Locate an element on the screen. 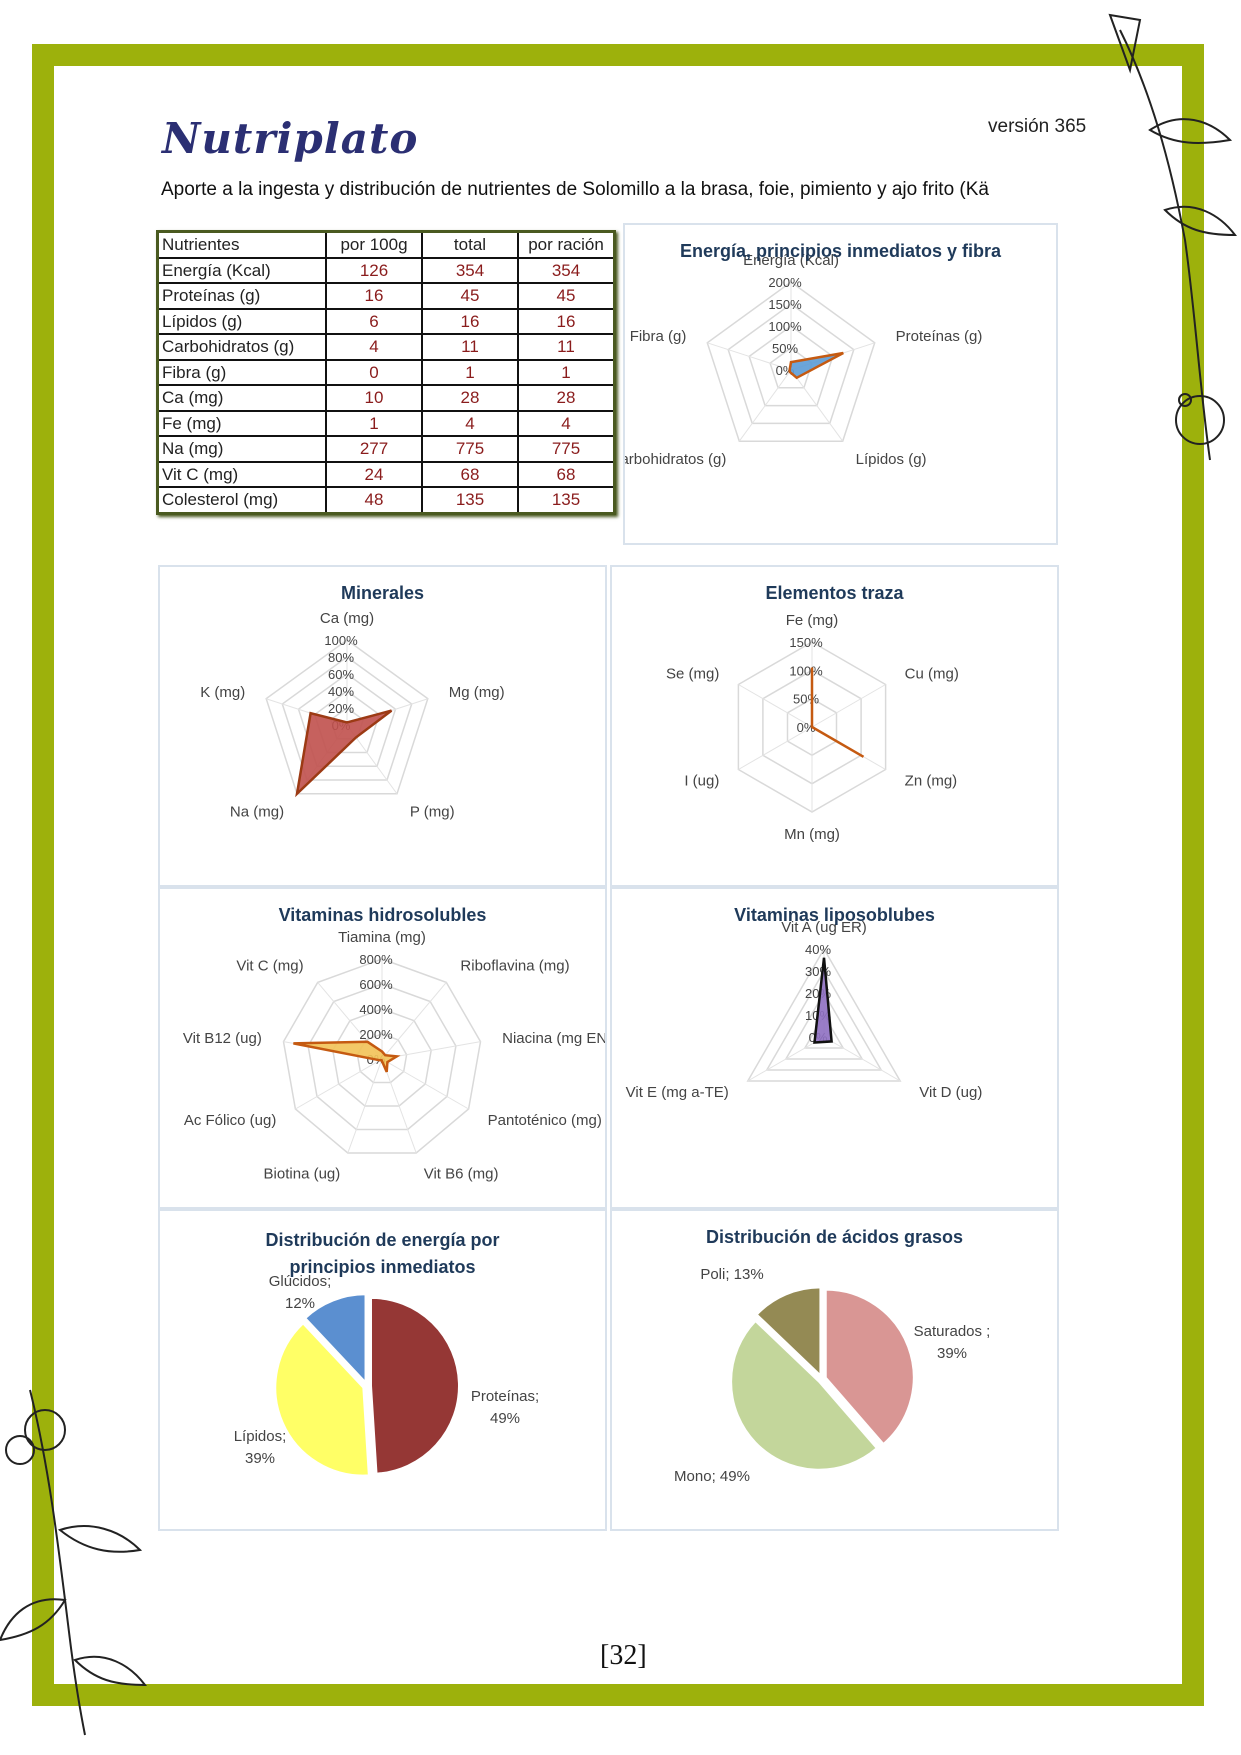 This screenshot has height=1755, width=1241. axis-label: Ac Fólico (ug) is located at coordinates (230, 1120).